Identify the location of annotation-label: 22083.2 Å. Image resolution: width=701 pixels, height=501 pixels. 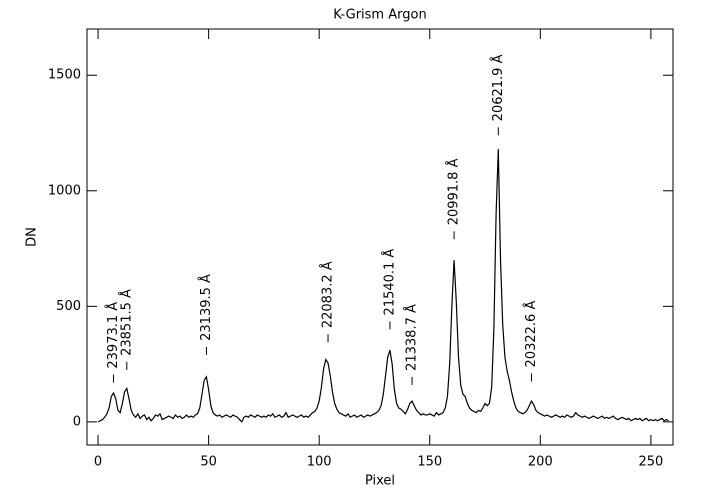
(328, 294).